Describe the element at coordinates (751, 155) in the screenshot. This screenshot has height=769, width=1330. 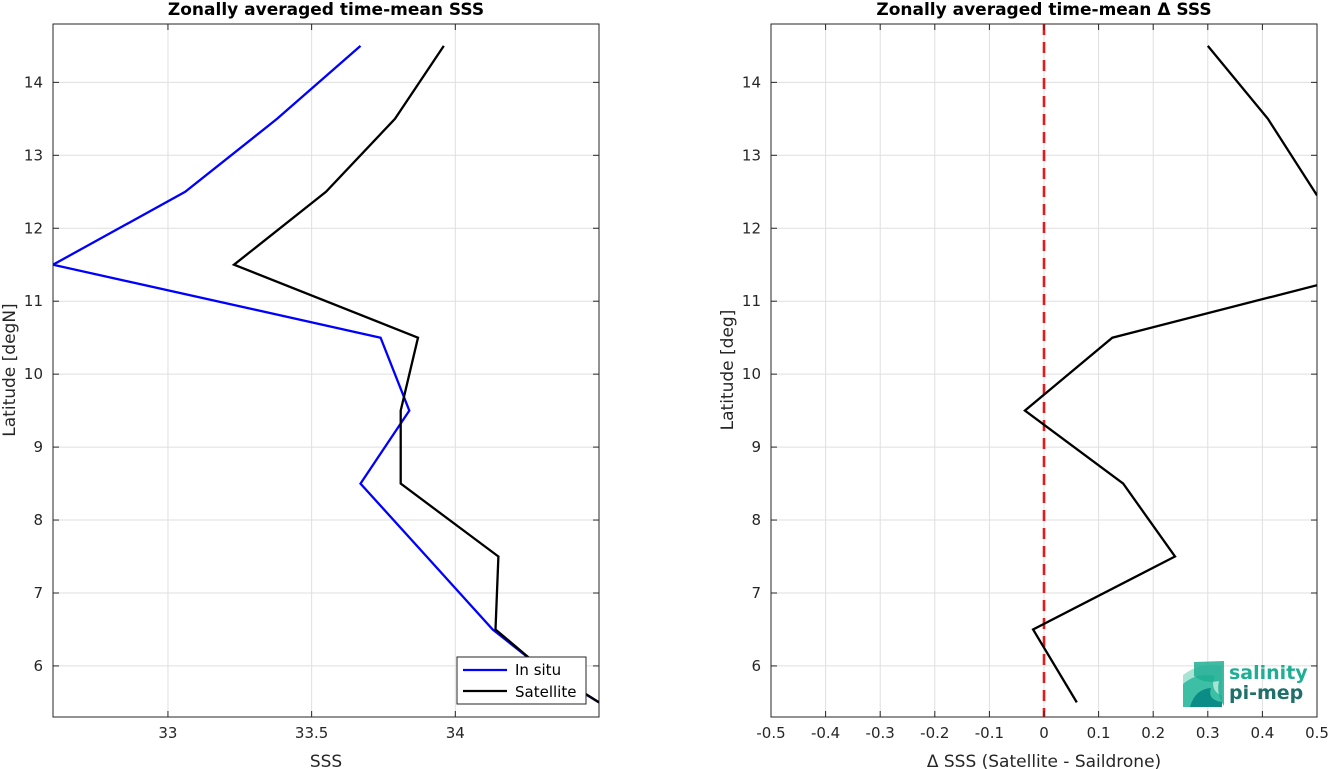
I see `delta-sss-y-tick-label: 13` at that location.